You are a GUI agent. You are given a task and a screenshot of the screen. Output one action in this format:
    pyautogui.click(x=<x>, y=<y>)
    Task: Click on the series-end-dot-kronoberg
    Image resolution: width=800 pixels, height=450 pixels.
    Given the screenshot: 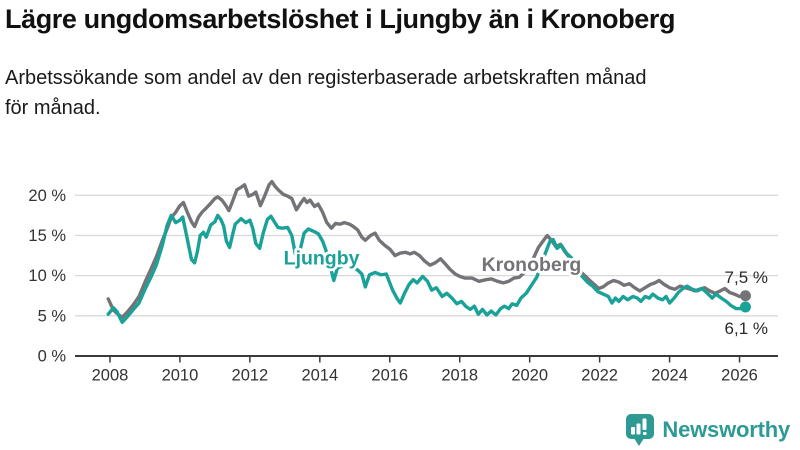 What is the action you would take?
    pyautogui.click(x=745, y=296)
    